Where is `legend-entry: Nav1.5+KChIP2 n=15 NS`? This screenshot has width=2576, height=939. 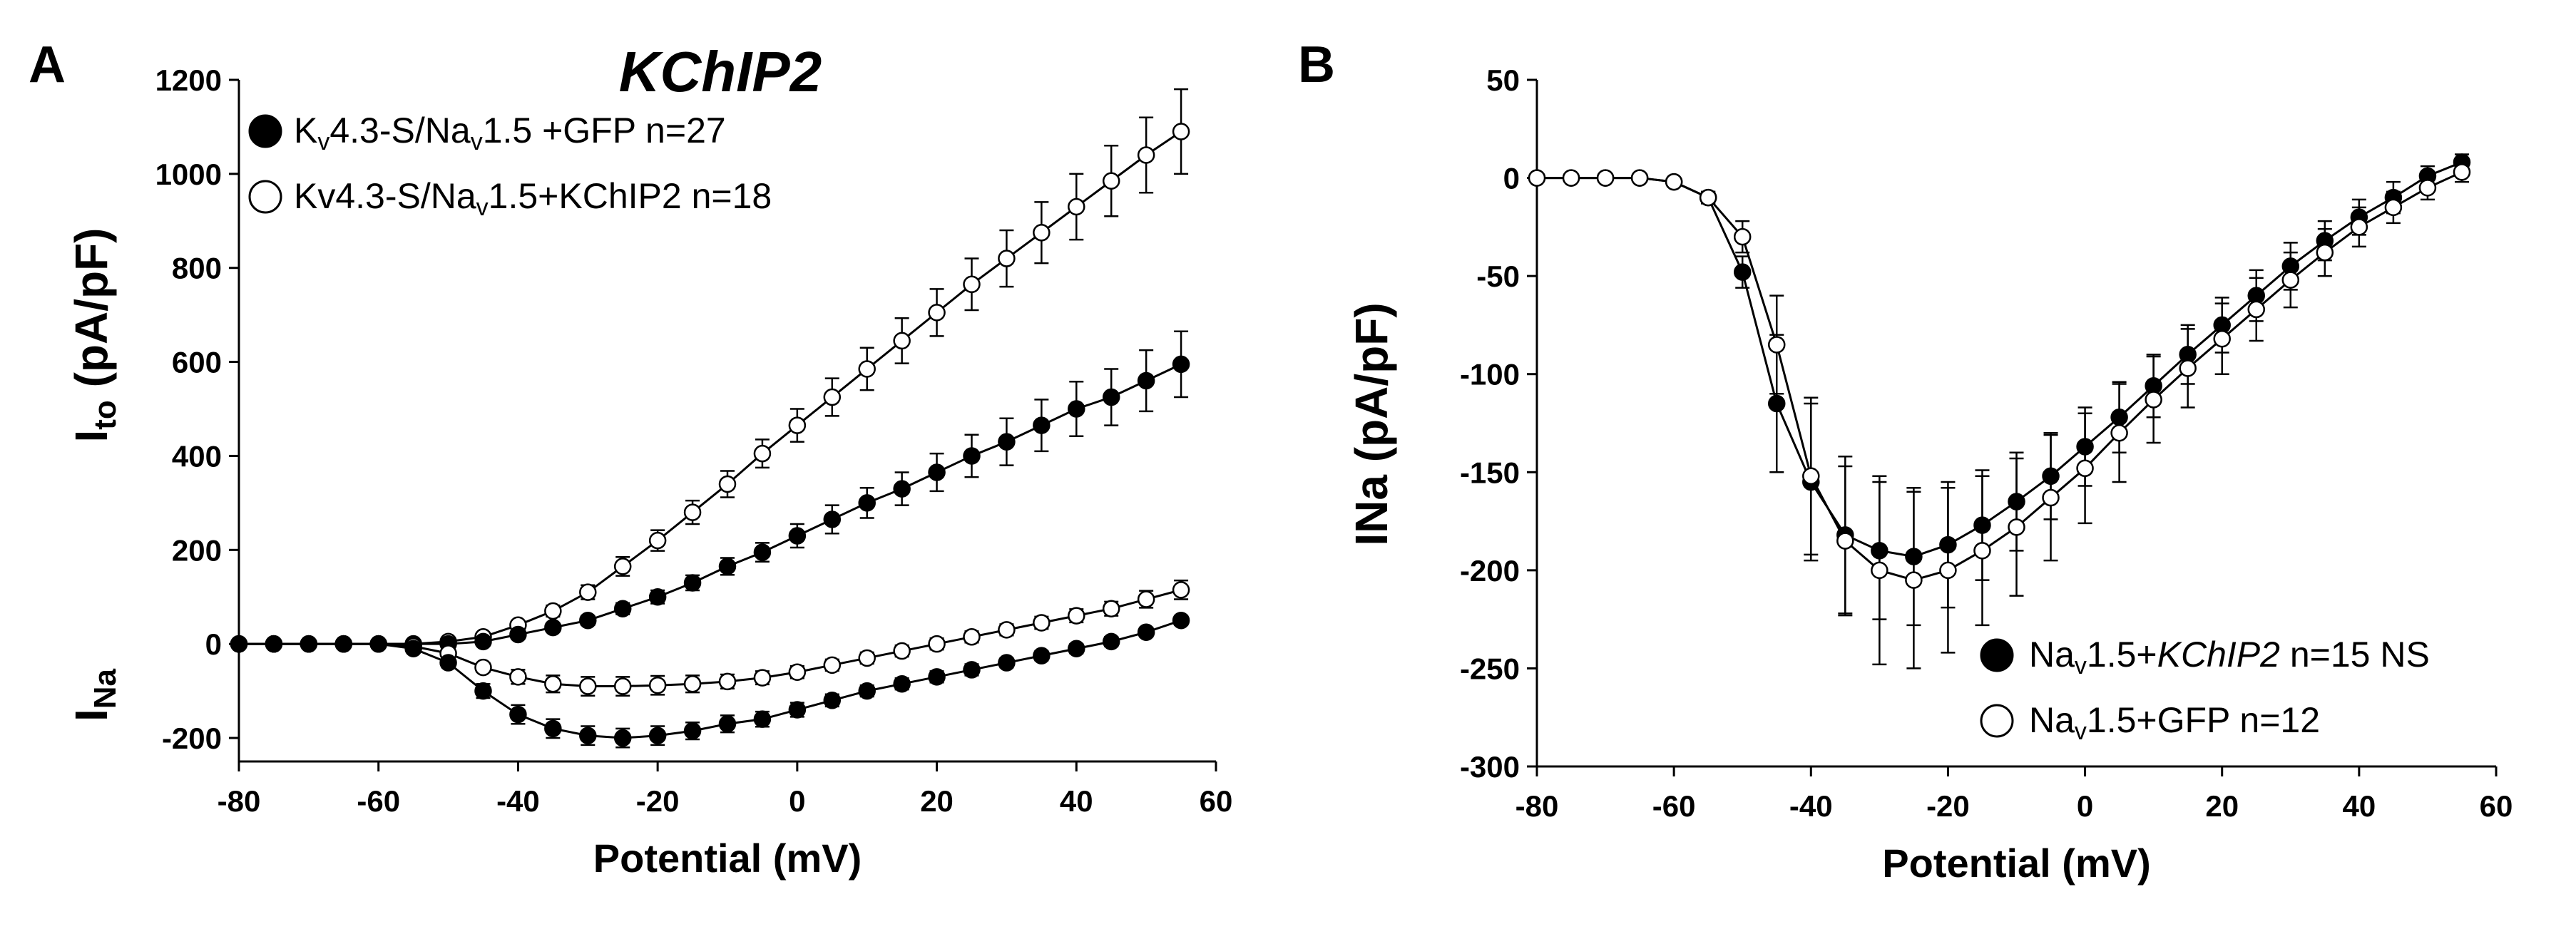
legend-entry: Nav1.5+KChIP2 n=15 NS is located at coordinates (2230, 657).